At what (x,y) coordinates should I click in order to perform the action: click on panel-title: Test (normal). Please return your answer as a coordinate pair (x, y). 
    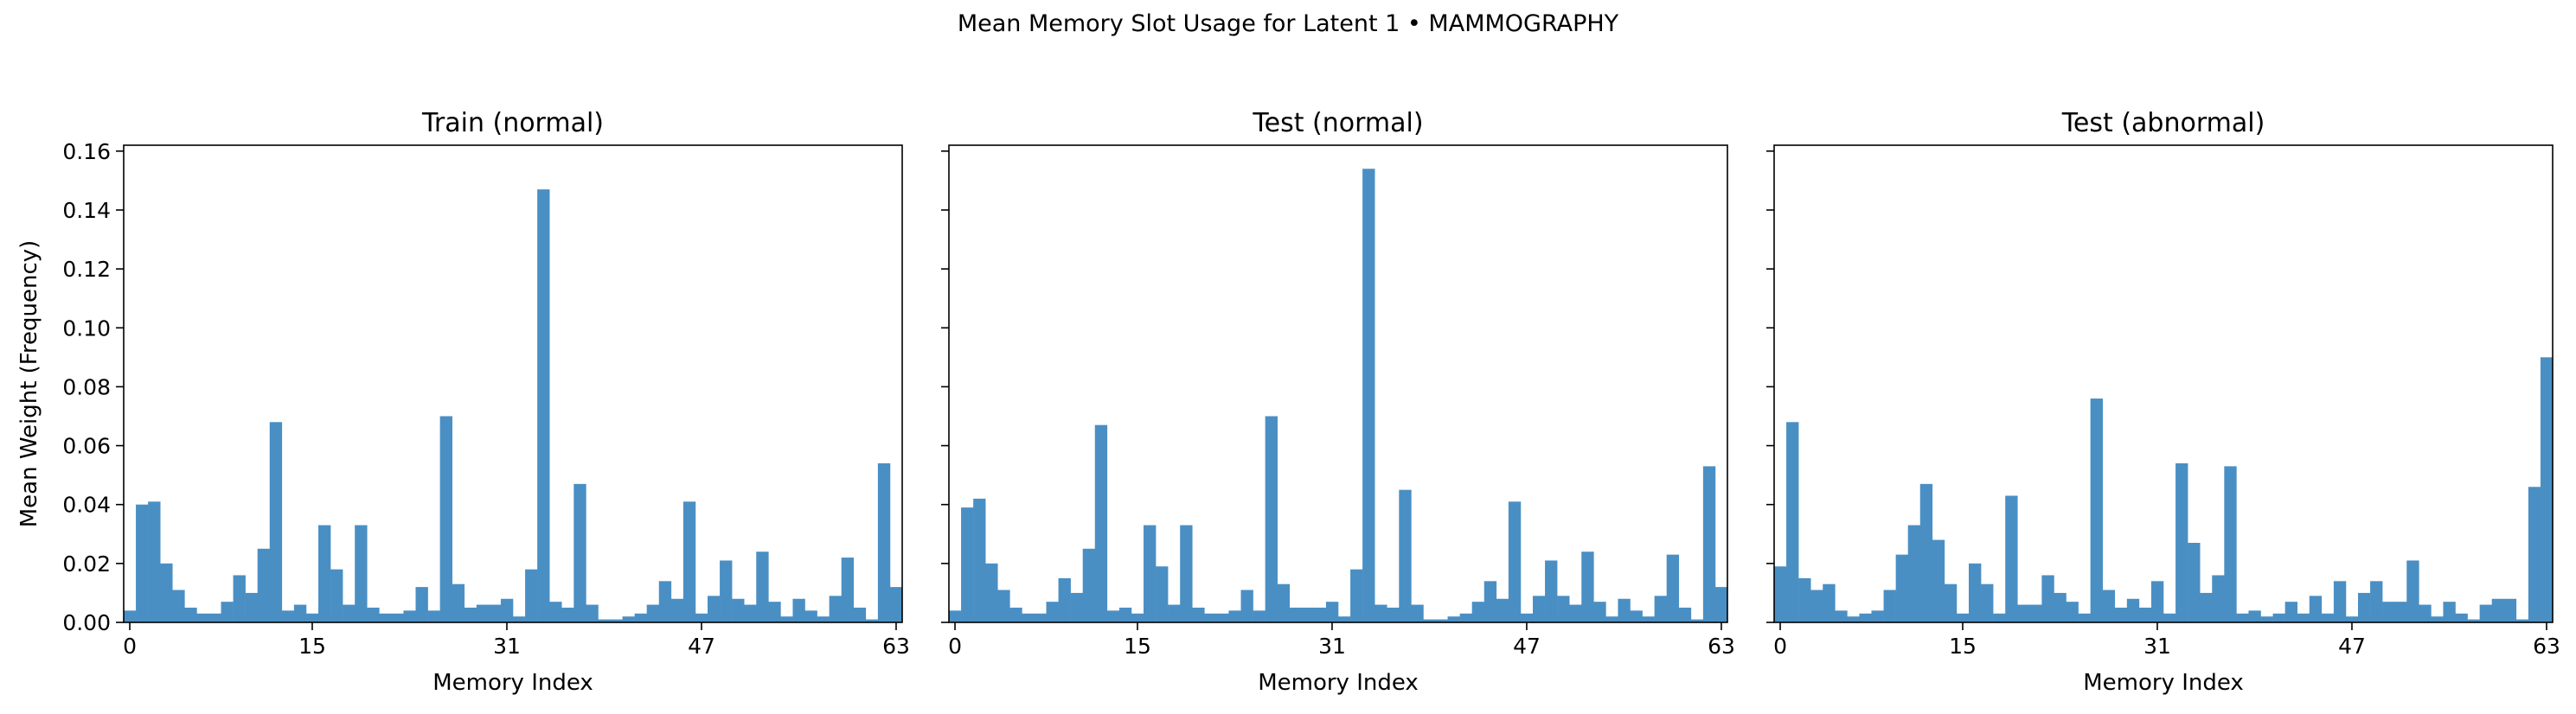
    Looking at the image, I should click on (1337, 123).